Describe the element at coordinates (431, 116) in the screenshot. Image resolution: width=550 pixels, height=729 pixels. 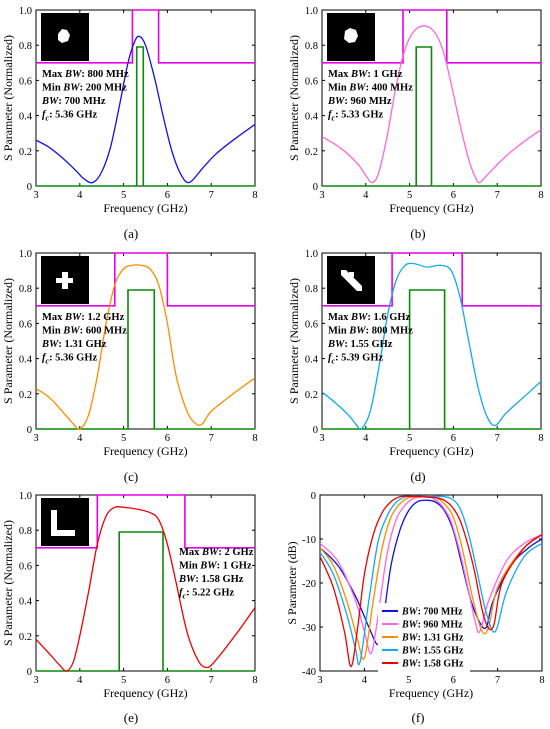
I see `target-line` at that location.